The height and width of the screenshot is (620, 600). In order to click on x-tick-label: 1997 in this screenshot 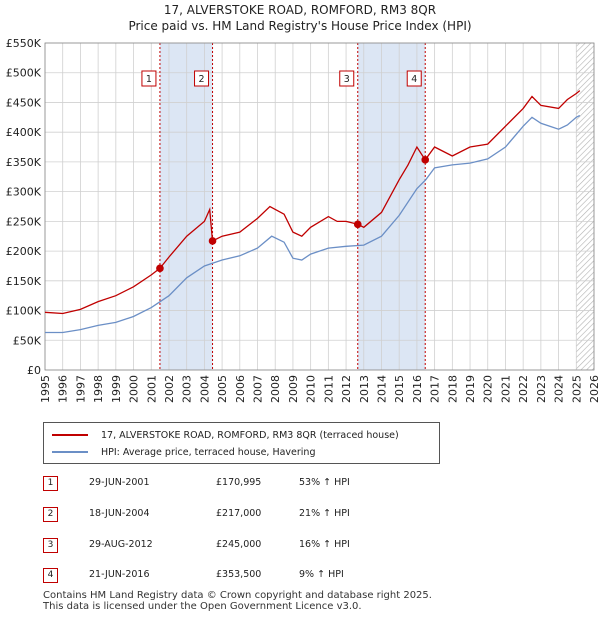, I will do `click(80, 389)`.